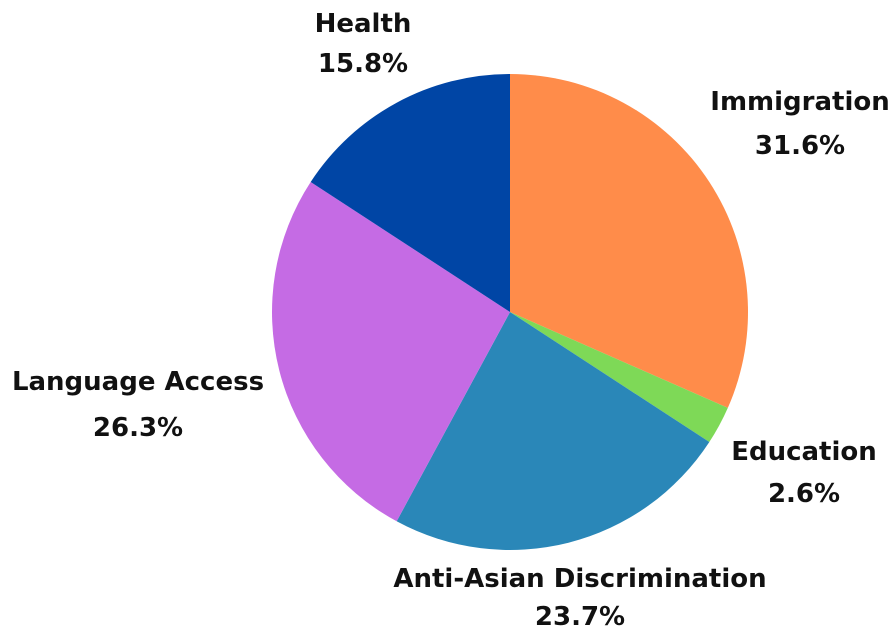 The height and width of the screenshot is (633, 894). What do you see at coordinates (619, 377) in the screenshot?
I see `pie-slice-education` at bounding box center [619, 377].